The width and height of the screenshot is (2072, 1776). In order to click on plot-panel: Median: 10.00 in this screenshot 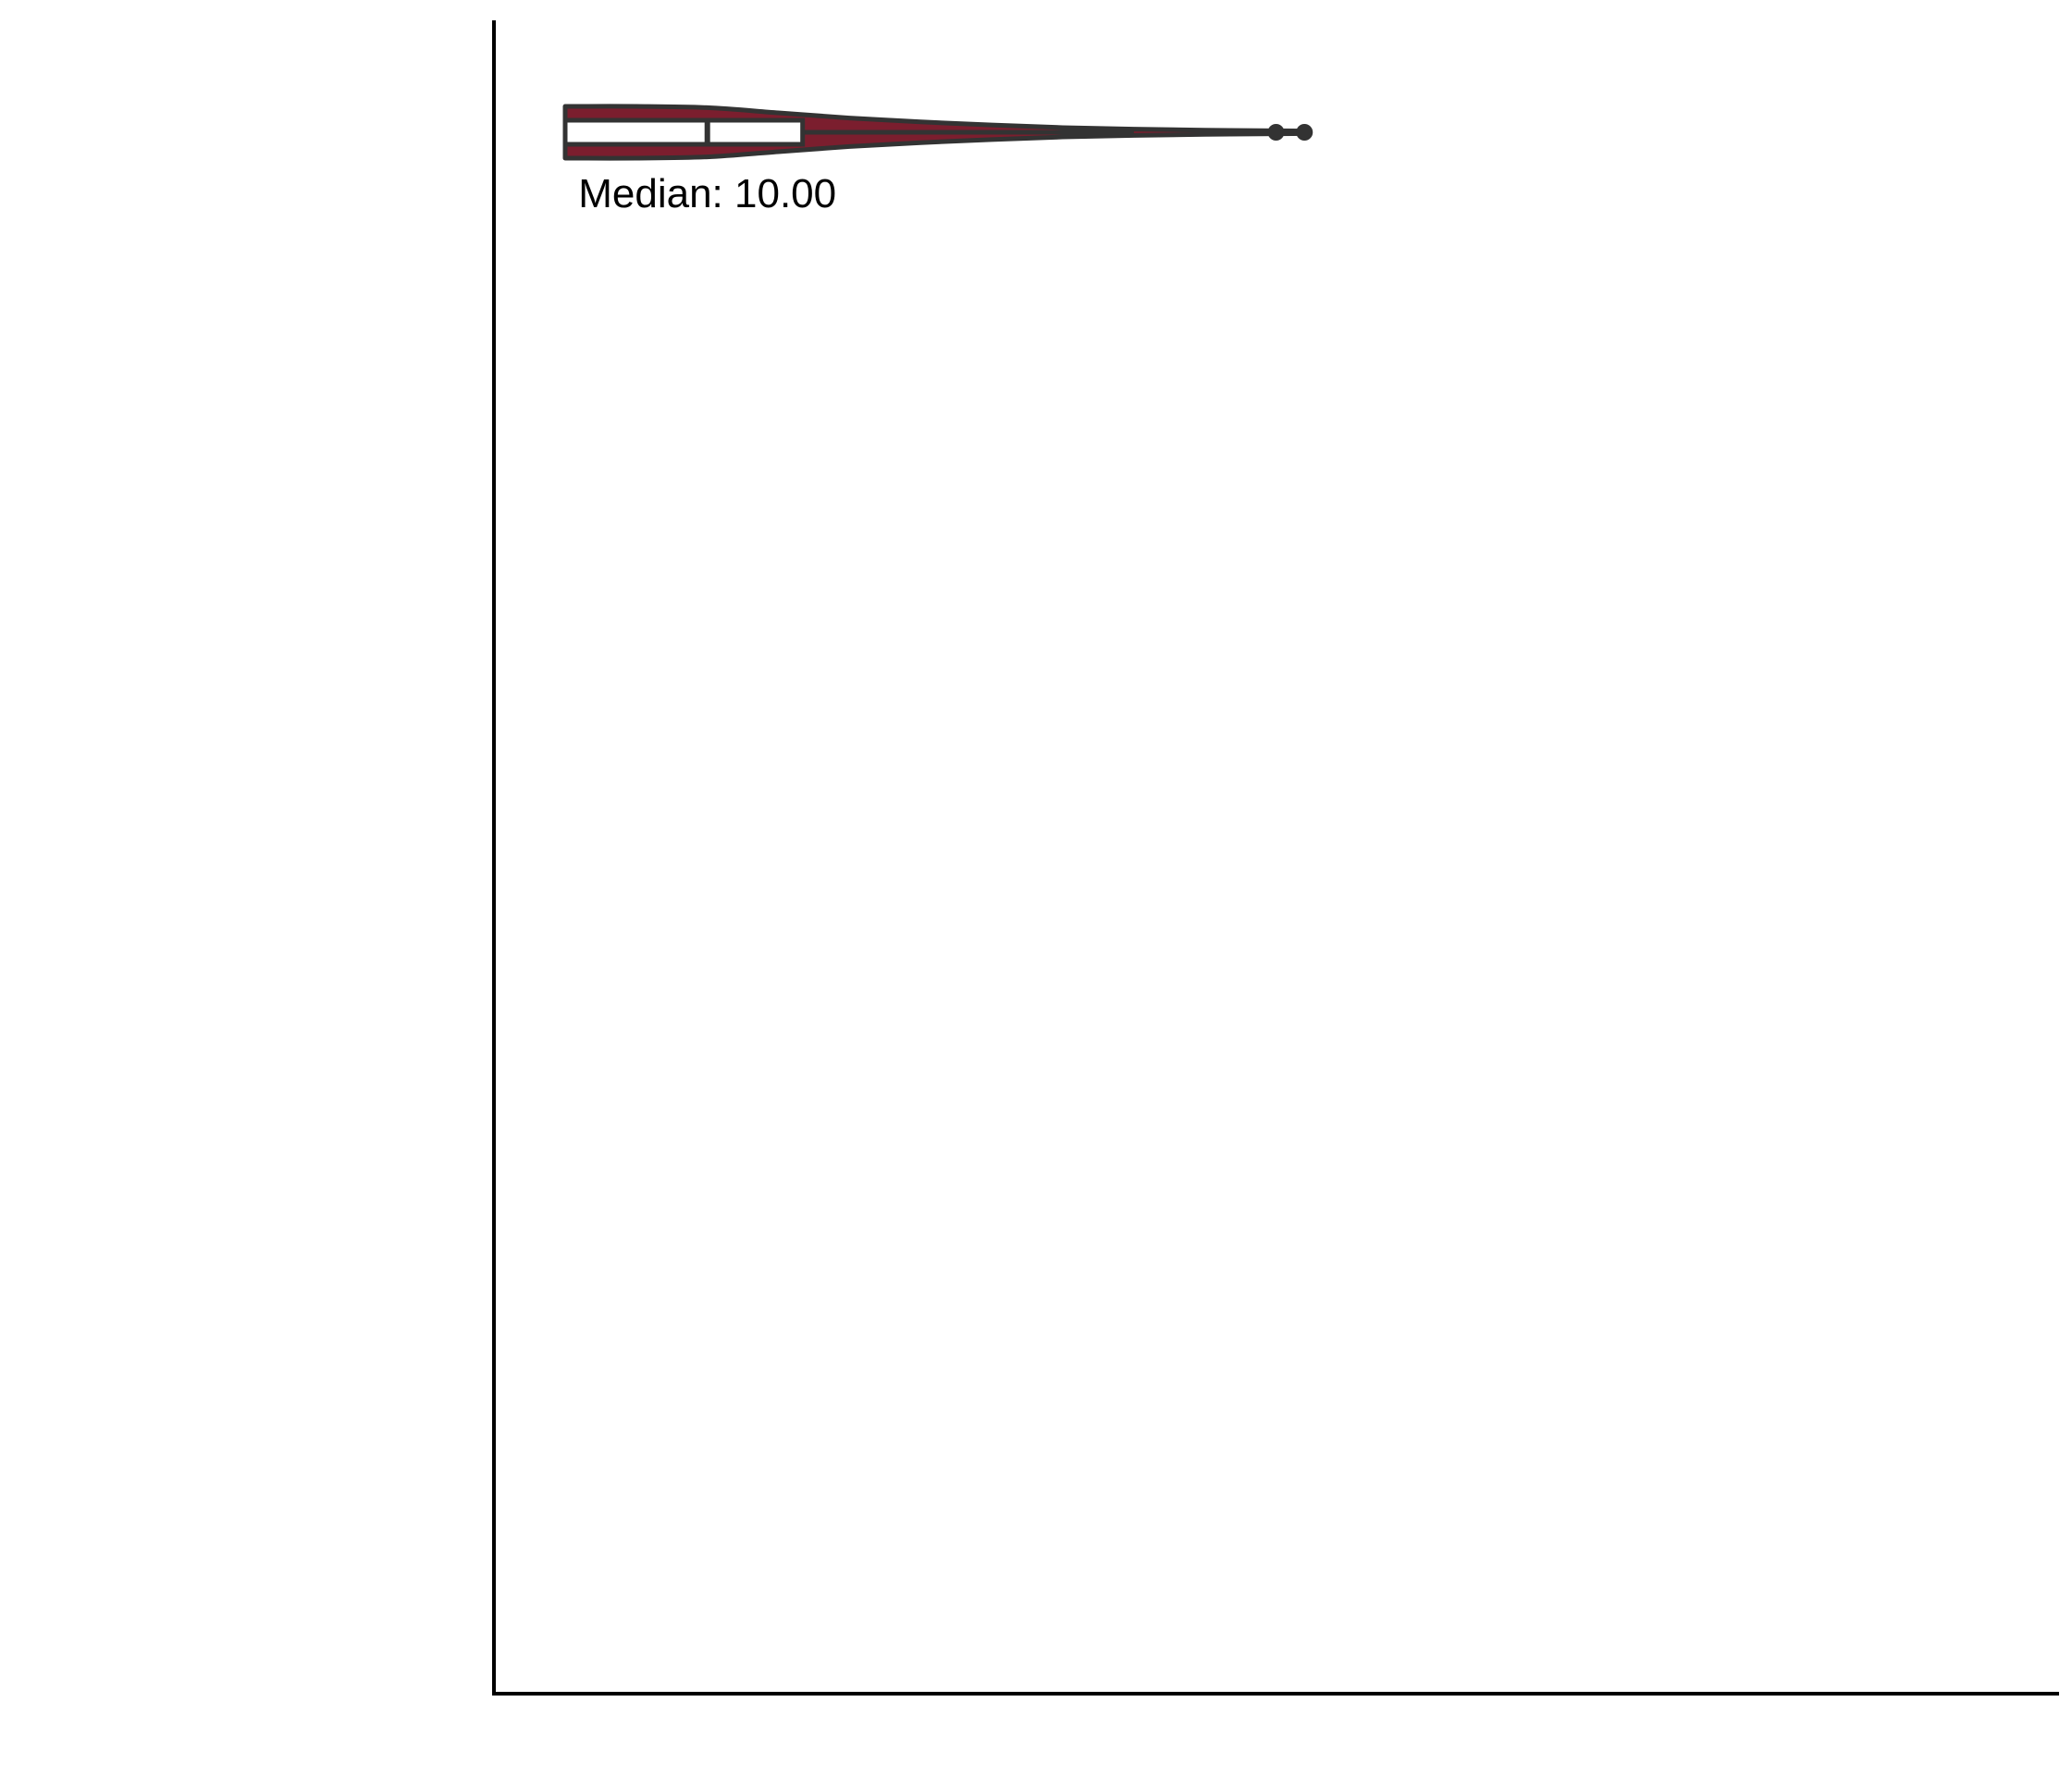, I will do `click(938, 160)`.